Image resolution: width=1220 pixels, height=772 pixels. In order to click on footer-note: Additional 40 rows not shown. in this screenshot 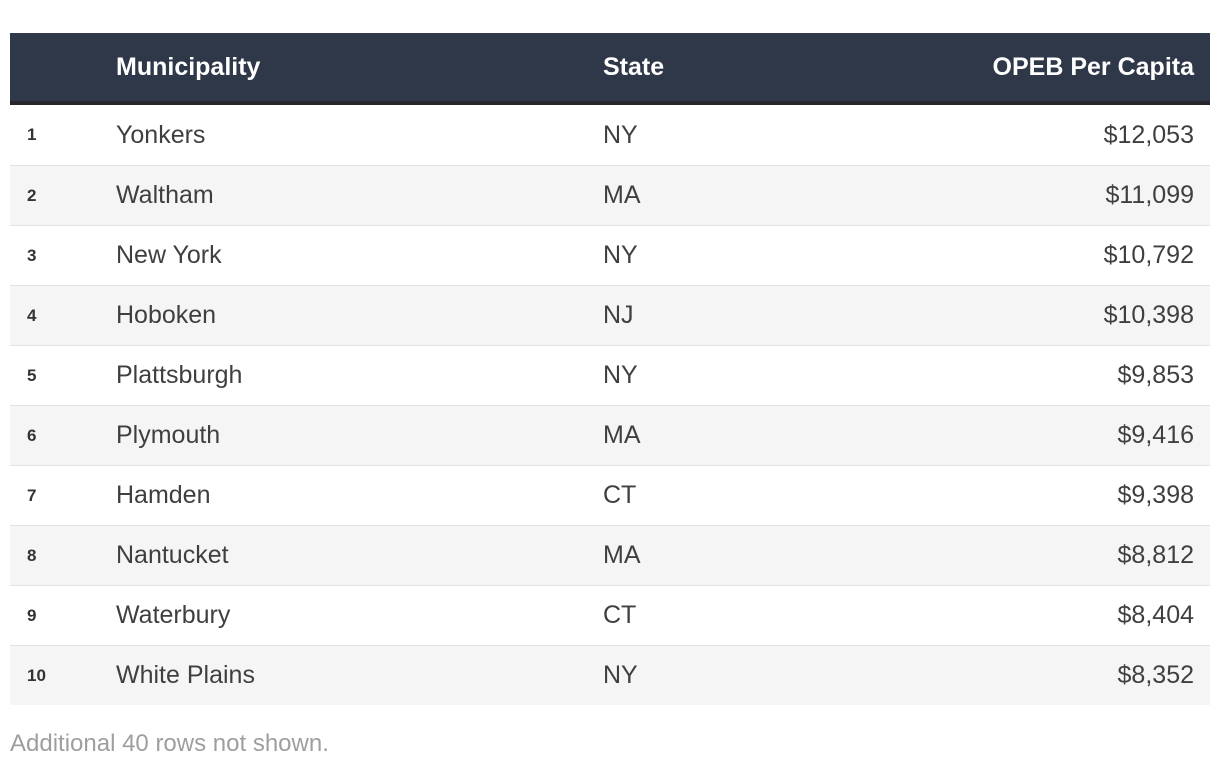, I will do `click(169, 743)`.